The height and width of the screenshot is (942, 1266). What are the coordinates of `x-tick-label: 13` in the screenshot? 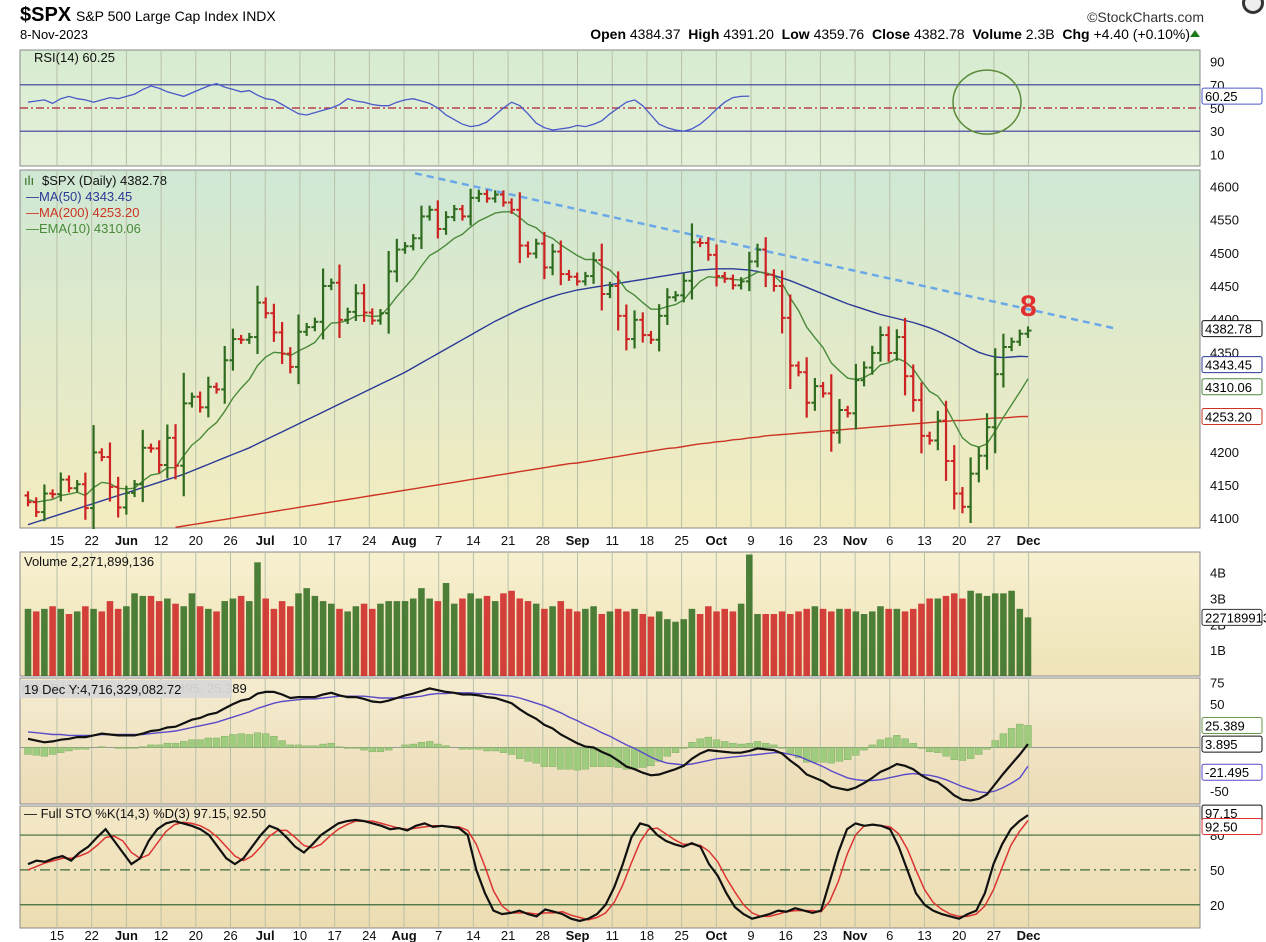 It's located at (924, 540).